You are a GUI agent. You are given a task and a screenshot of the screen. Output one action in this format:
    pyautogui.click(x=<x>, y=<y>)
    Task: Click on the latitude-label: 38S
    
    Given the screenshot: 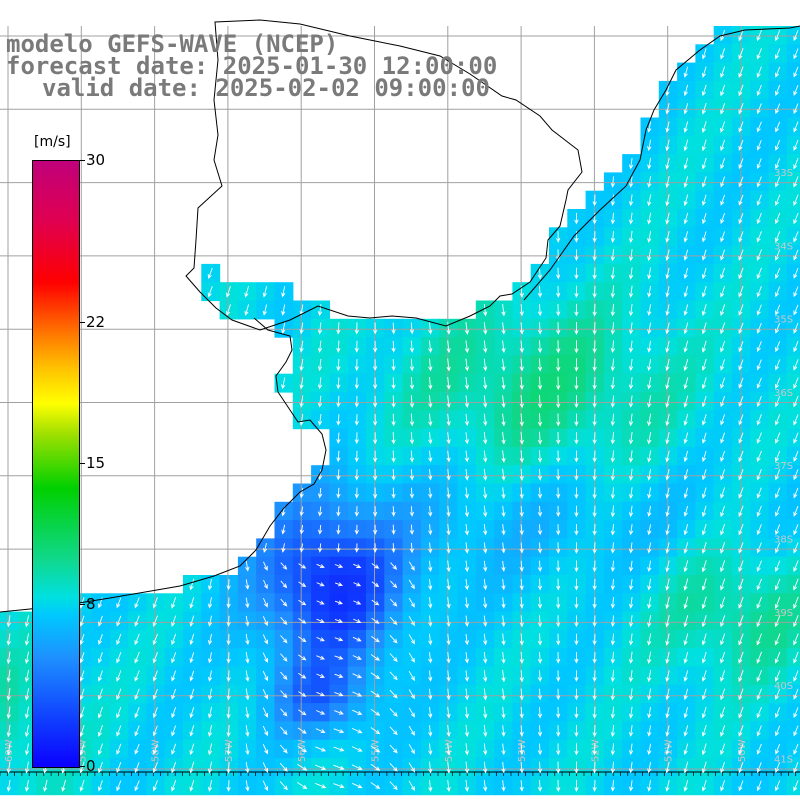 What is the action you would take?
    pyautogui.click(x=783, y=540)
    